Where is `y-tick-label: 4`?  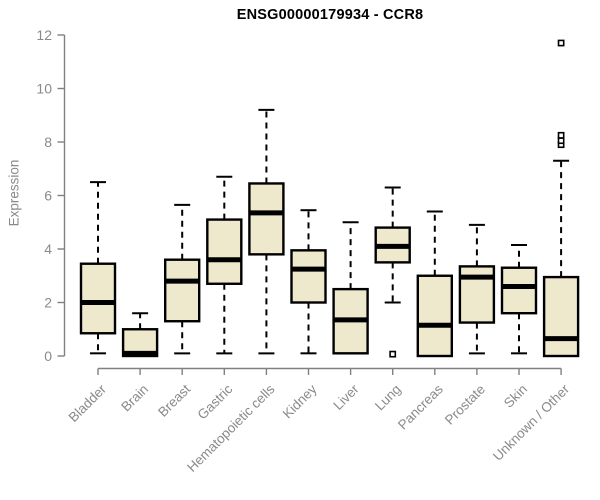 y-tick-label: 4 is located at coordinates (48, 249).